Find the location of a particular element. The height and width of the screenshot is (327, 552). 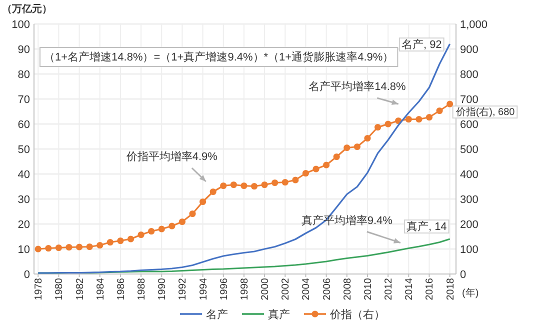

legend-label: 价指（右） is located at coordinates (357, 315).